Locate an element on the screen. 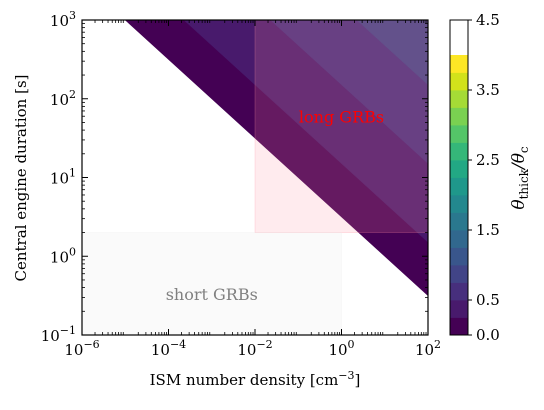 The image size is (544, 410). colorbar-tick-label-1: 0.5 is located at coordinates (488, 300).